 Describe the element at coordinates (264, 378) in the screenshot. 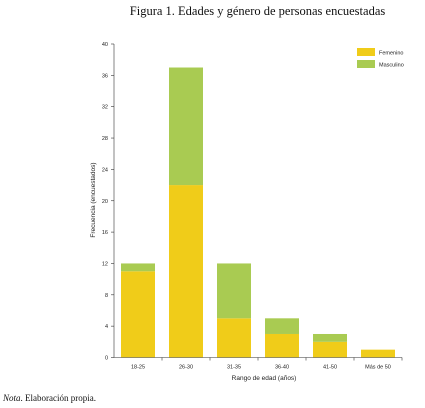

I see `x-axis-title: Rango de edad (años)` at that location.